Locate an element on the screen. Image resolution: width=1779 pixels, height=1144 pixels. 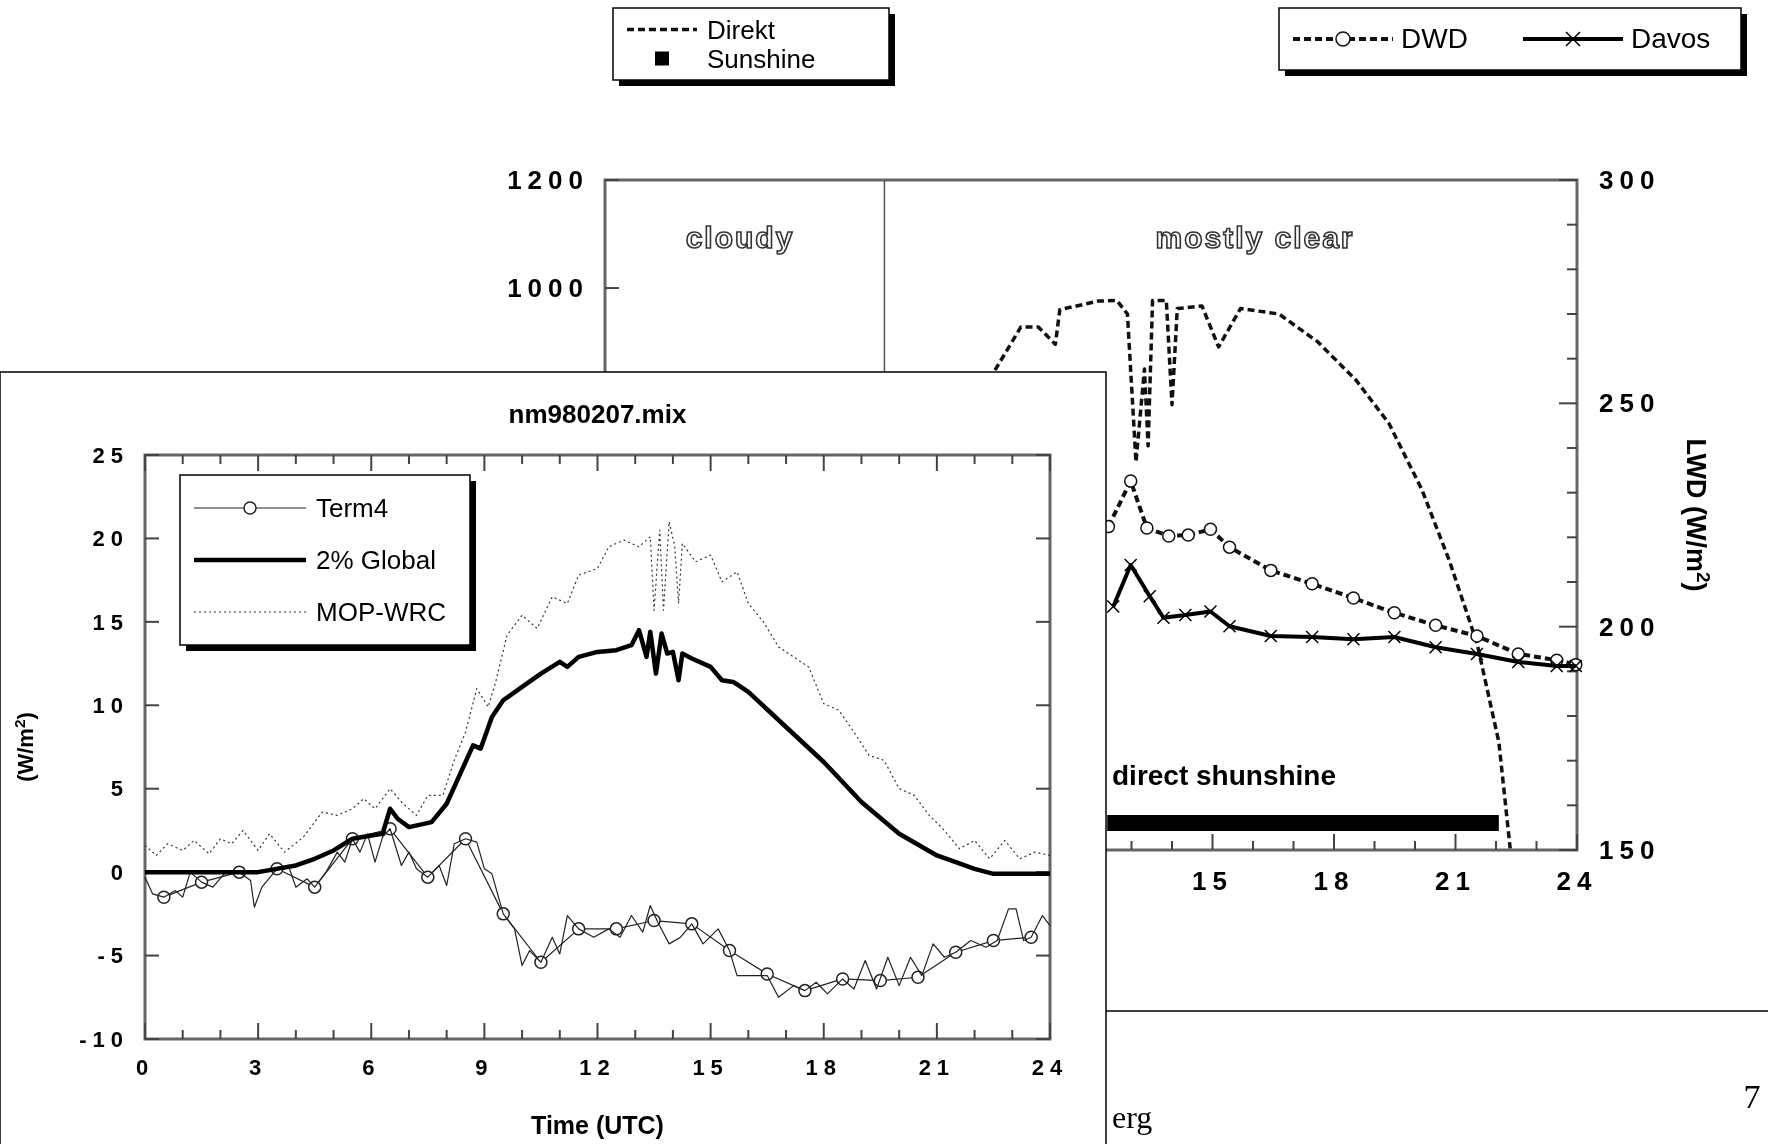
y2-tick-label: 250 is located at coordinates (1630, 403).